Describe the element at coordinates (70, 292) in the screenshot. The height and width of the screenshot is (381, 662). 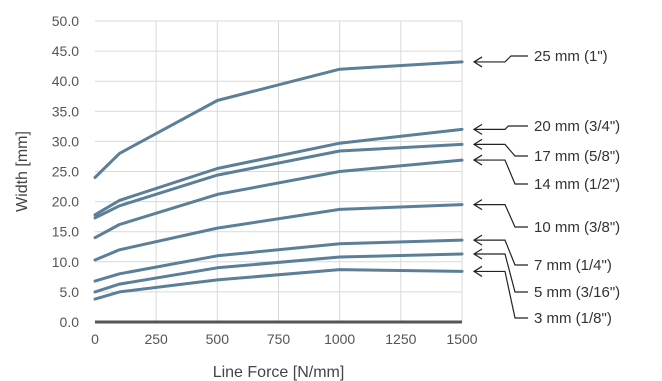
I see `y-tick-label: 5.0` at that location.